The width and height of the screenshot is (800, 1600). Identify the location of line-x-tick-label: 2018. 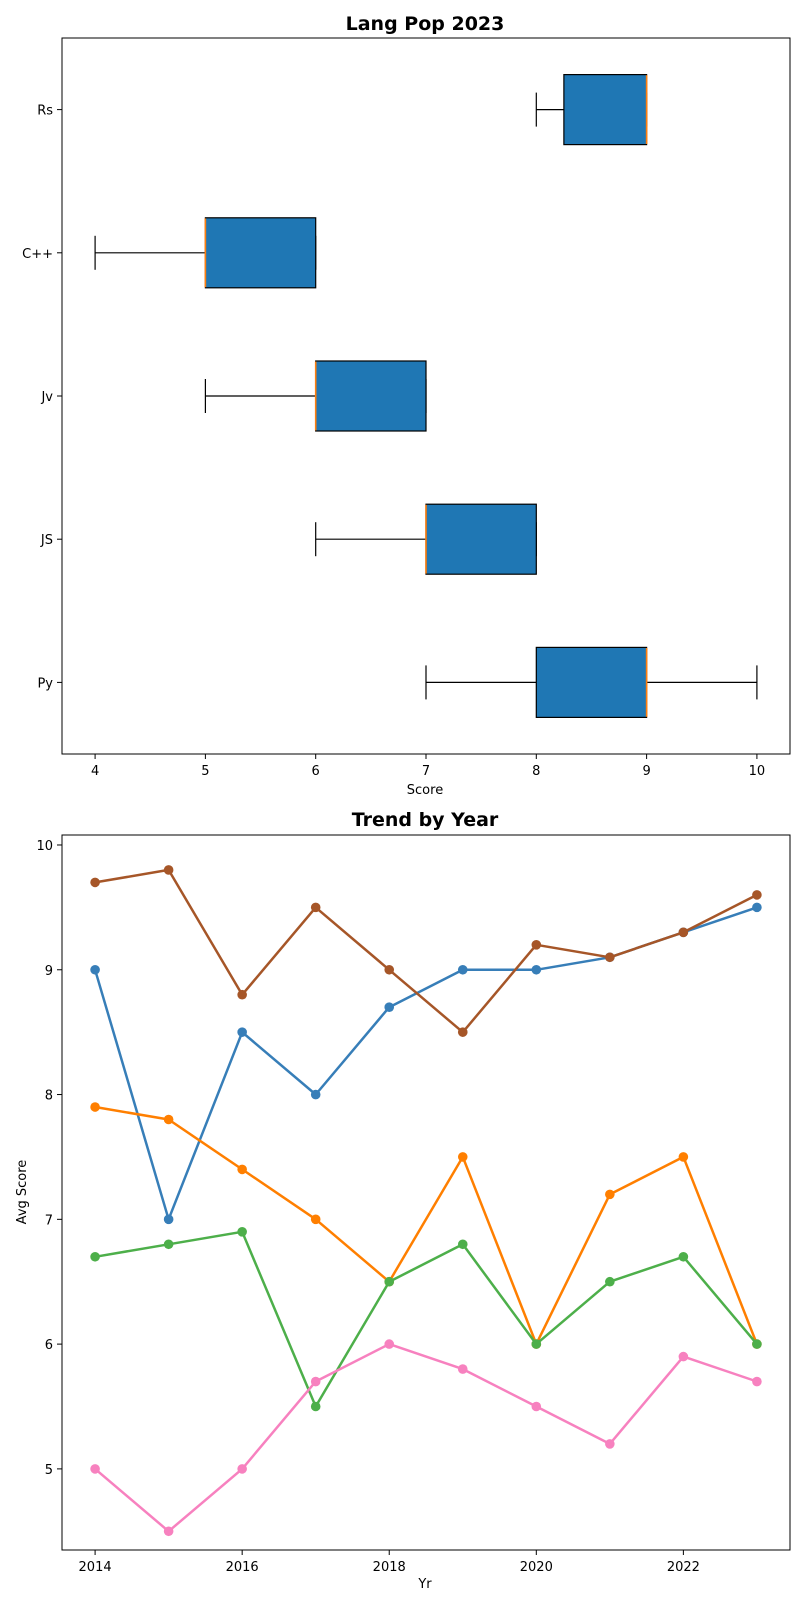
(389, 1567).